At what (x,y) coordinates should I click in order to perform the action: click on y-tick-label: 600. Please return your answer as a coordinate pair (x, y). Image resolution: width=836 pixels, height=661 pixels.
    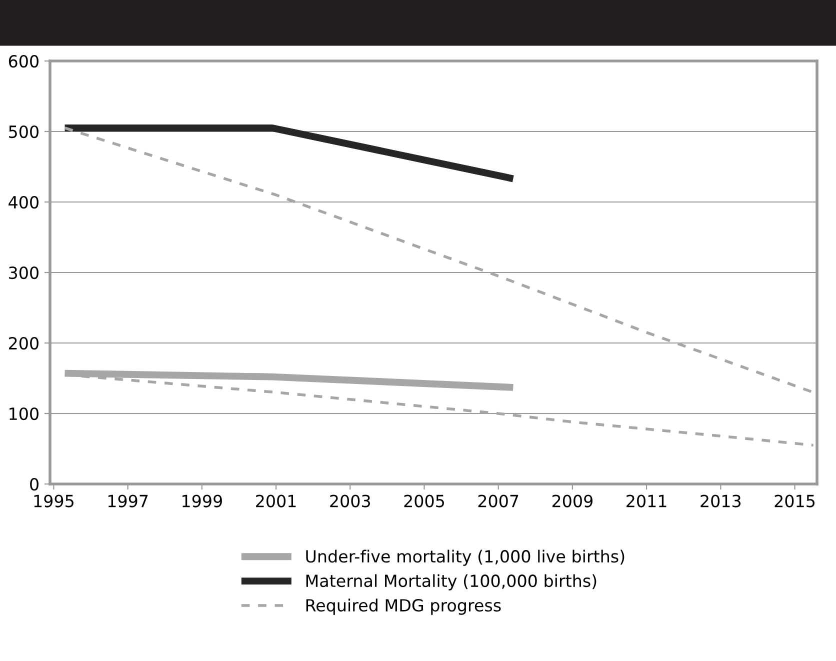
    Looking at the image, I should click on (23, 61).